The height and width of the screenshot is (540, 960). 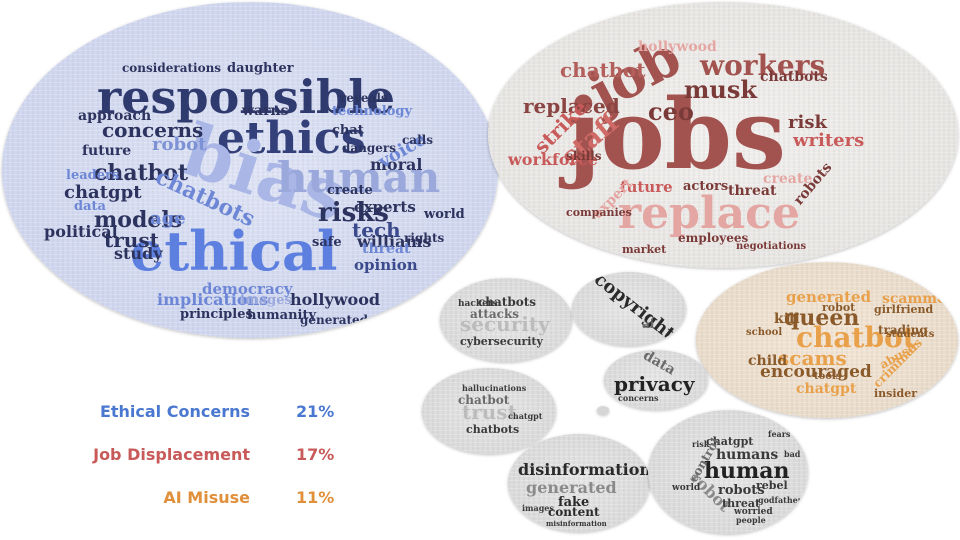 I want to click on cloud-word: hallucinations, so click(x=494, y=388).